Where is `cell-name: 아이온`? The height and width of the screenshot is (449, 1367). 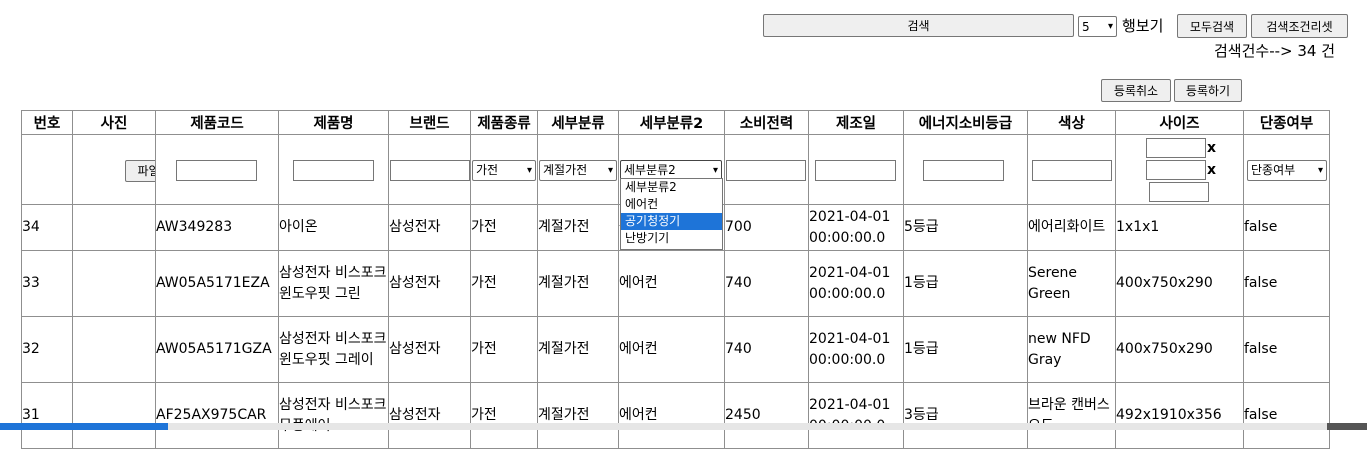
cell-name: 아이온 is located at coordinates (333, 227).